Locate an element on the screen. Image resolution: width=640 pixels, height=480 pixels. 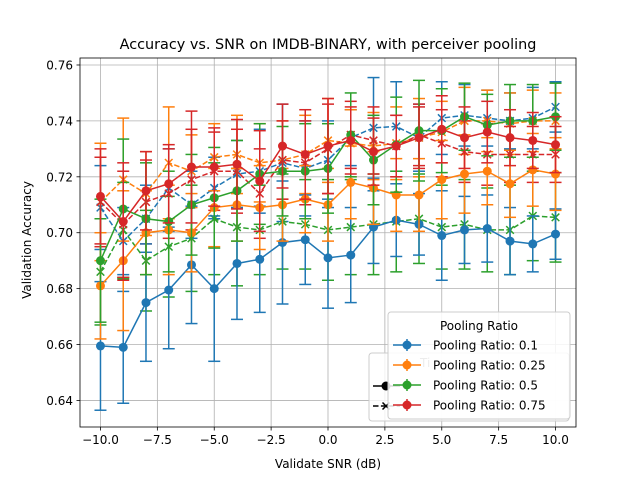
x-tick-label: 10.0 is located at coordinates (555, 440).